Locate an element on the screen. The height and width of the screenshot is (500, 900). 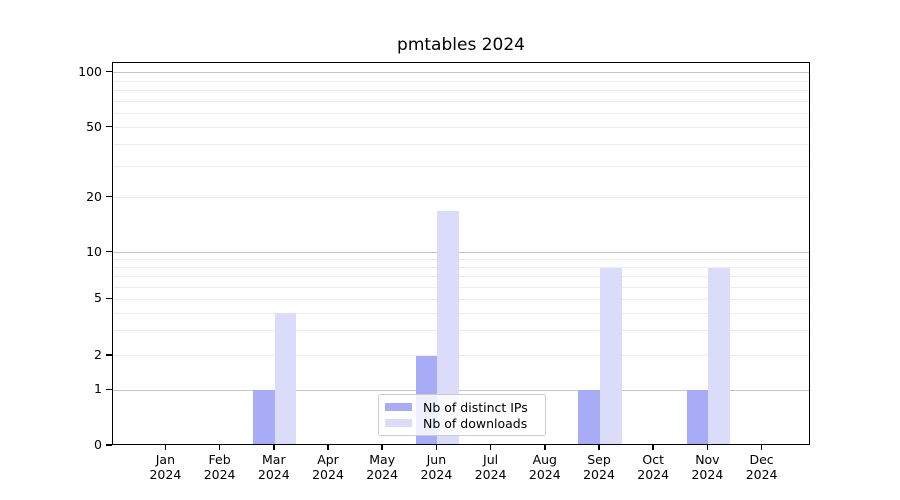
legend: Nb of distinct IPs Nb of downloads is located at coordinates (462, 415).